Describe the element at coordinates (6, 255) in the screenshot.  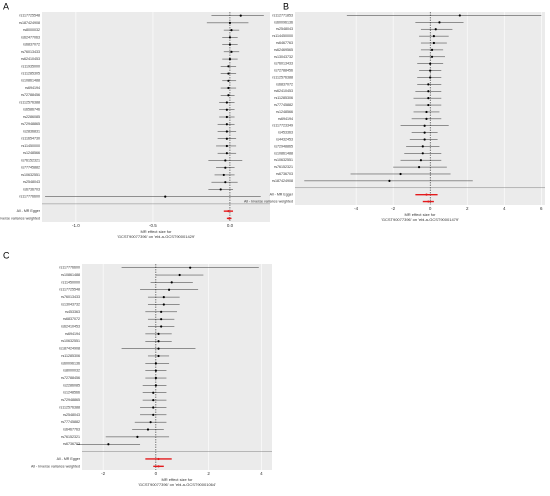
I see `panel-label: C` at that location.